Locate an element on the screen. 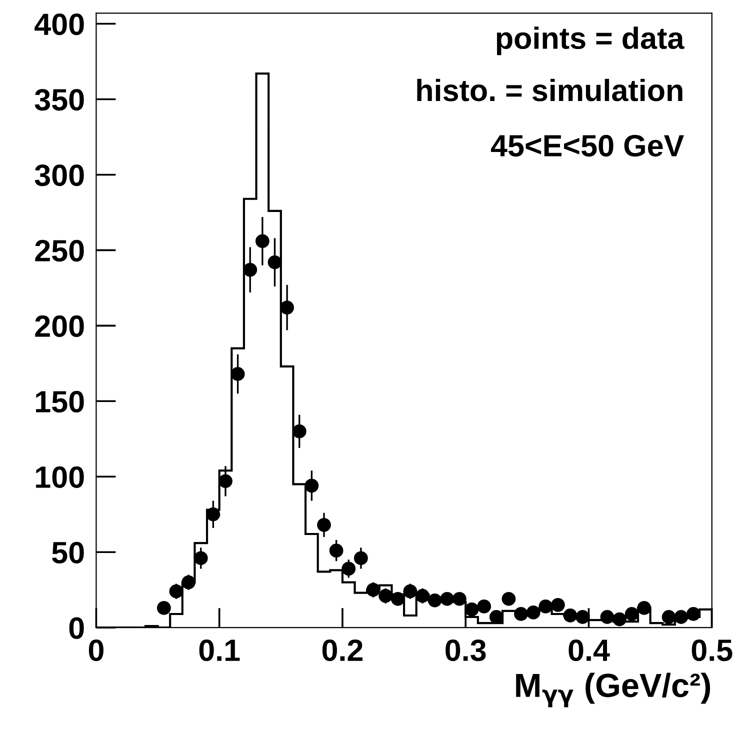 The height and width of the screenshot is (734, 740). y-tick-label: 50 is located at coordinates (68, 553).